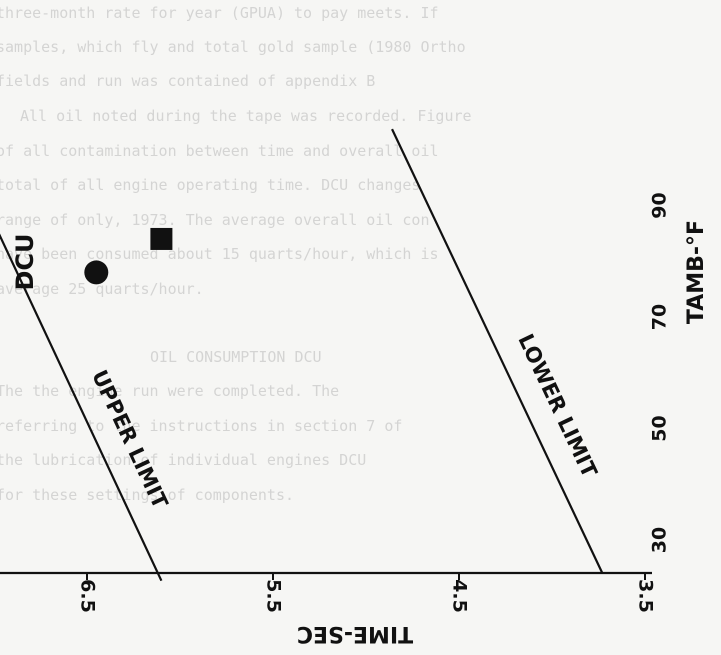  What do you see at coordinates (660, 317) in the screenshot?
I see `temperature-tick-label: 70` at bounding box center [660, 317].